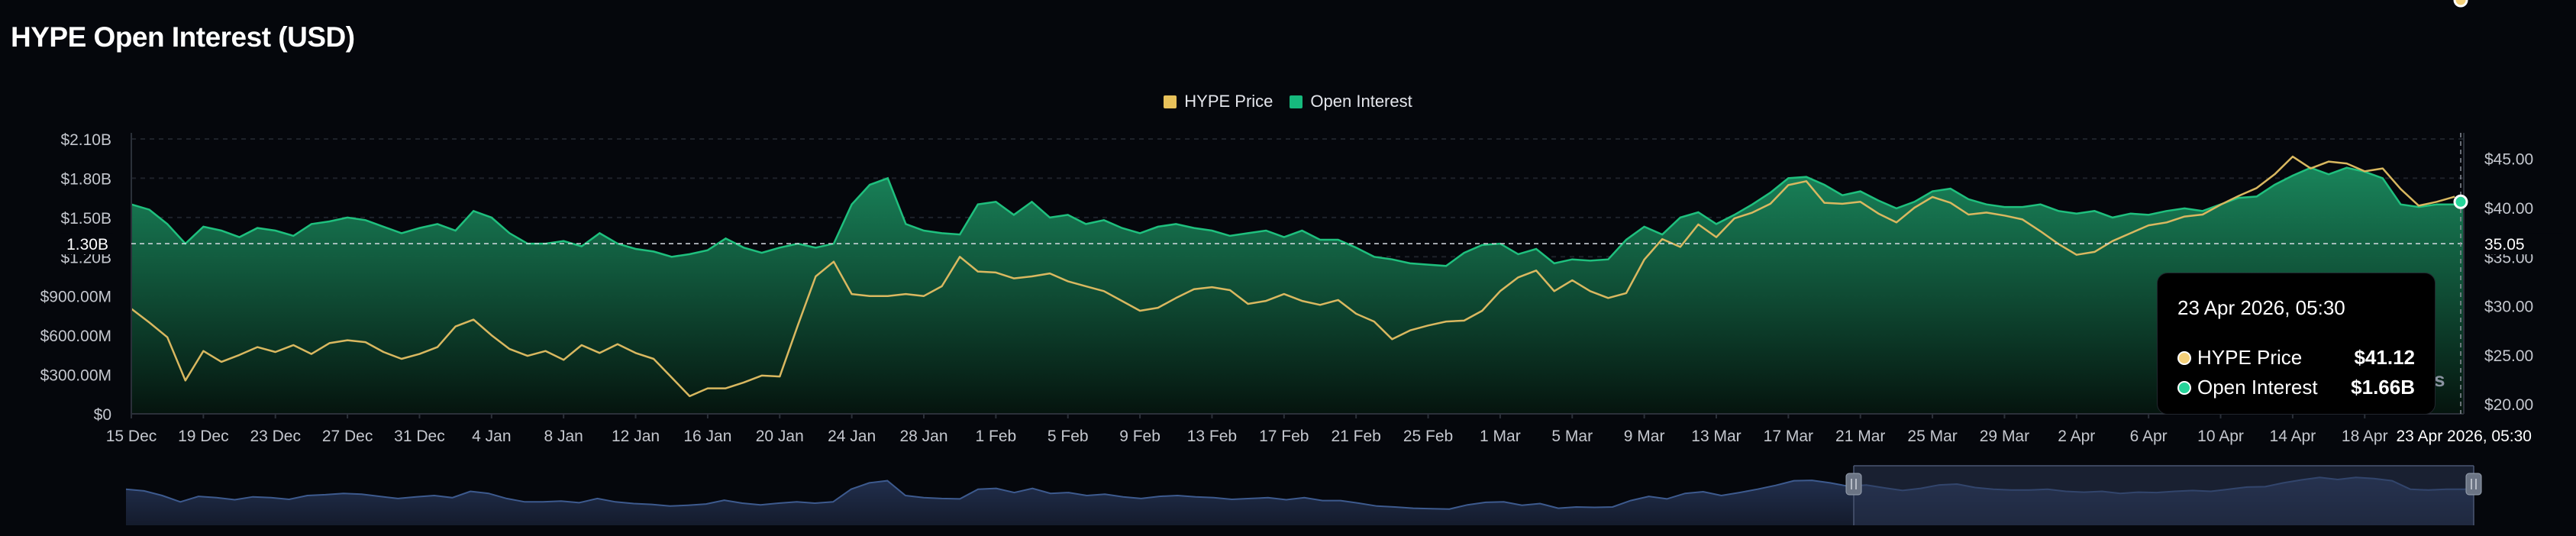 The height and width of the screenshot is (536, 2576). What do you see at coordinates (275, 436) in the screenshot?
I see `x-axis-tick-label: 23 Dec` at bounding box center [275, 436].